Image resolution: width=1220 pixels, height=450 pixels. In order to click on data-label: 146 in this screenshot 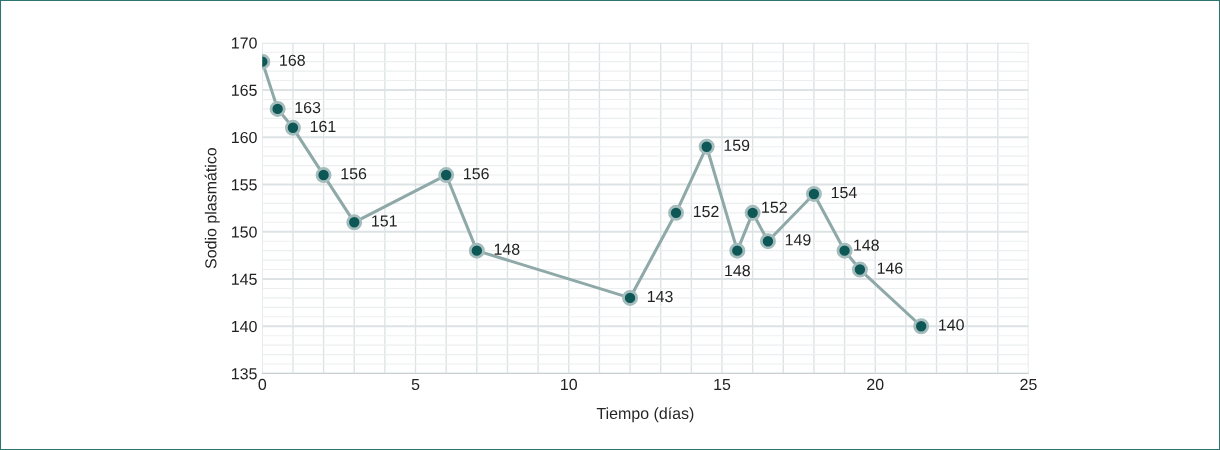, I will do `click(890, 268)`.